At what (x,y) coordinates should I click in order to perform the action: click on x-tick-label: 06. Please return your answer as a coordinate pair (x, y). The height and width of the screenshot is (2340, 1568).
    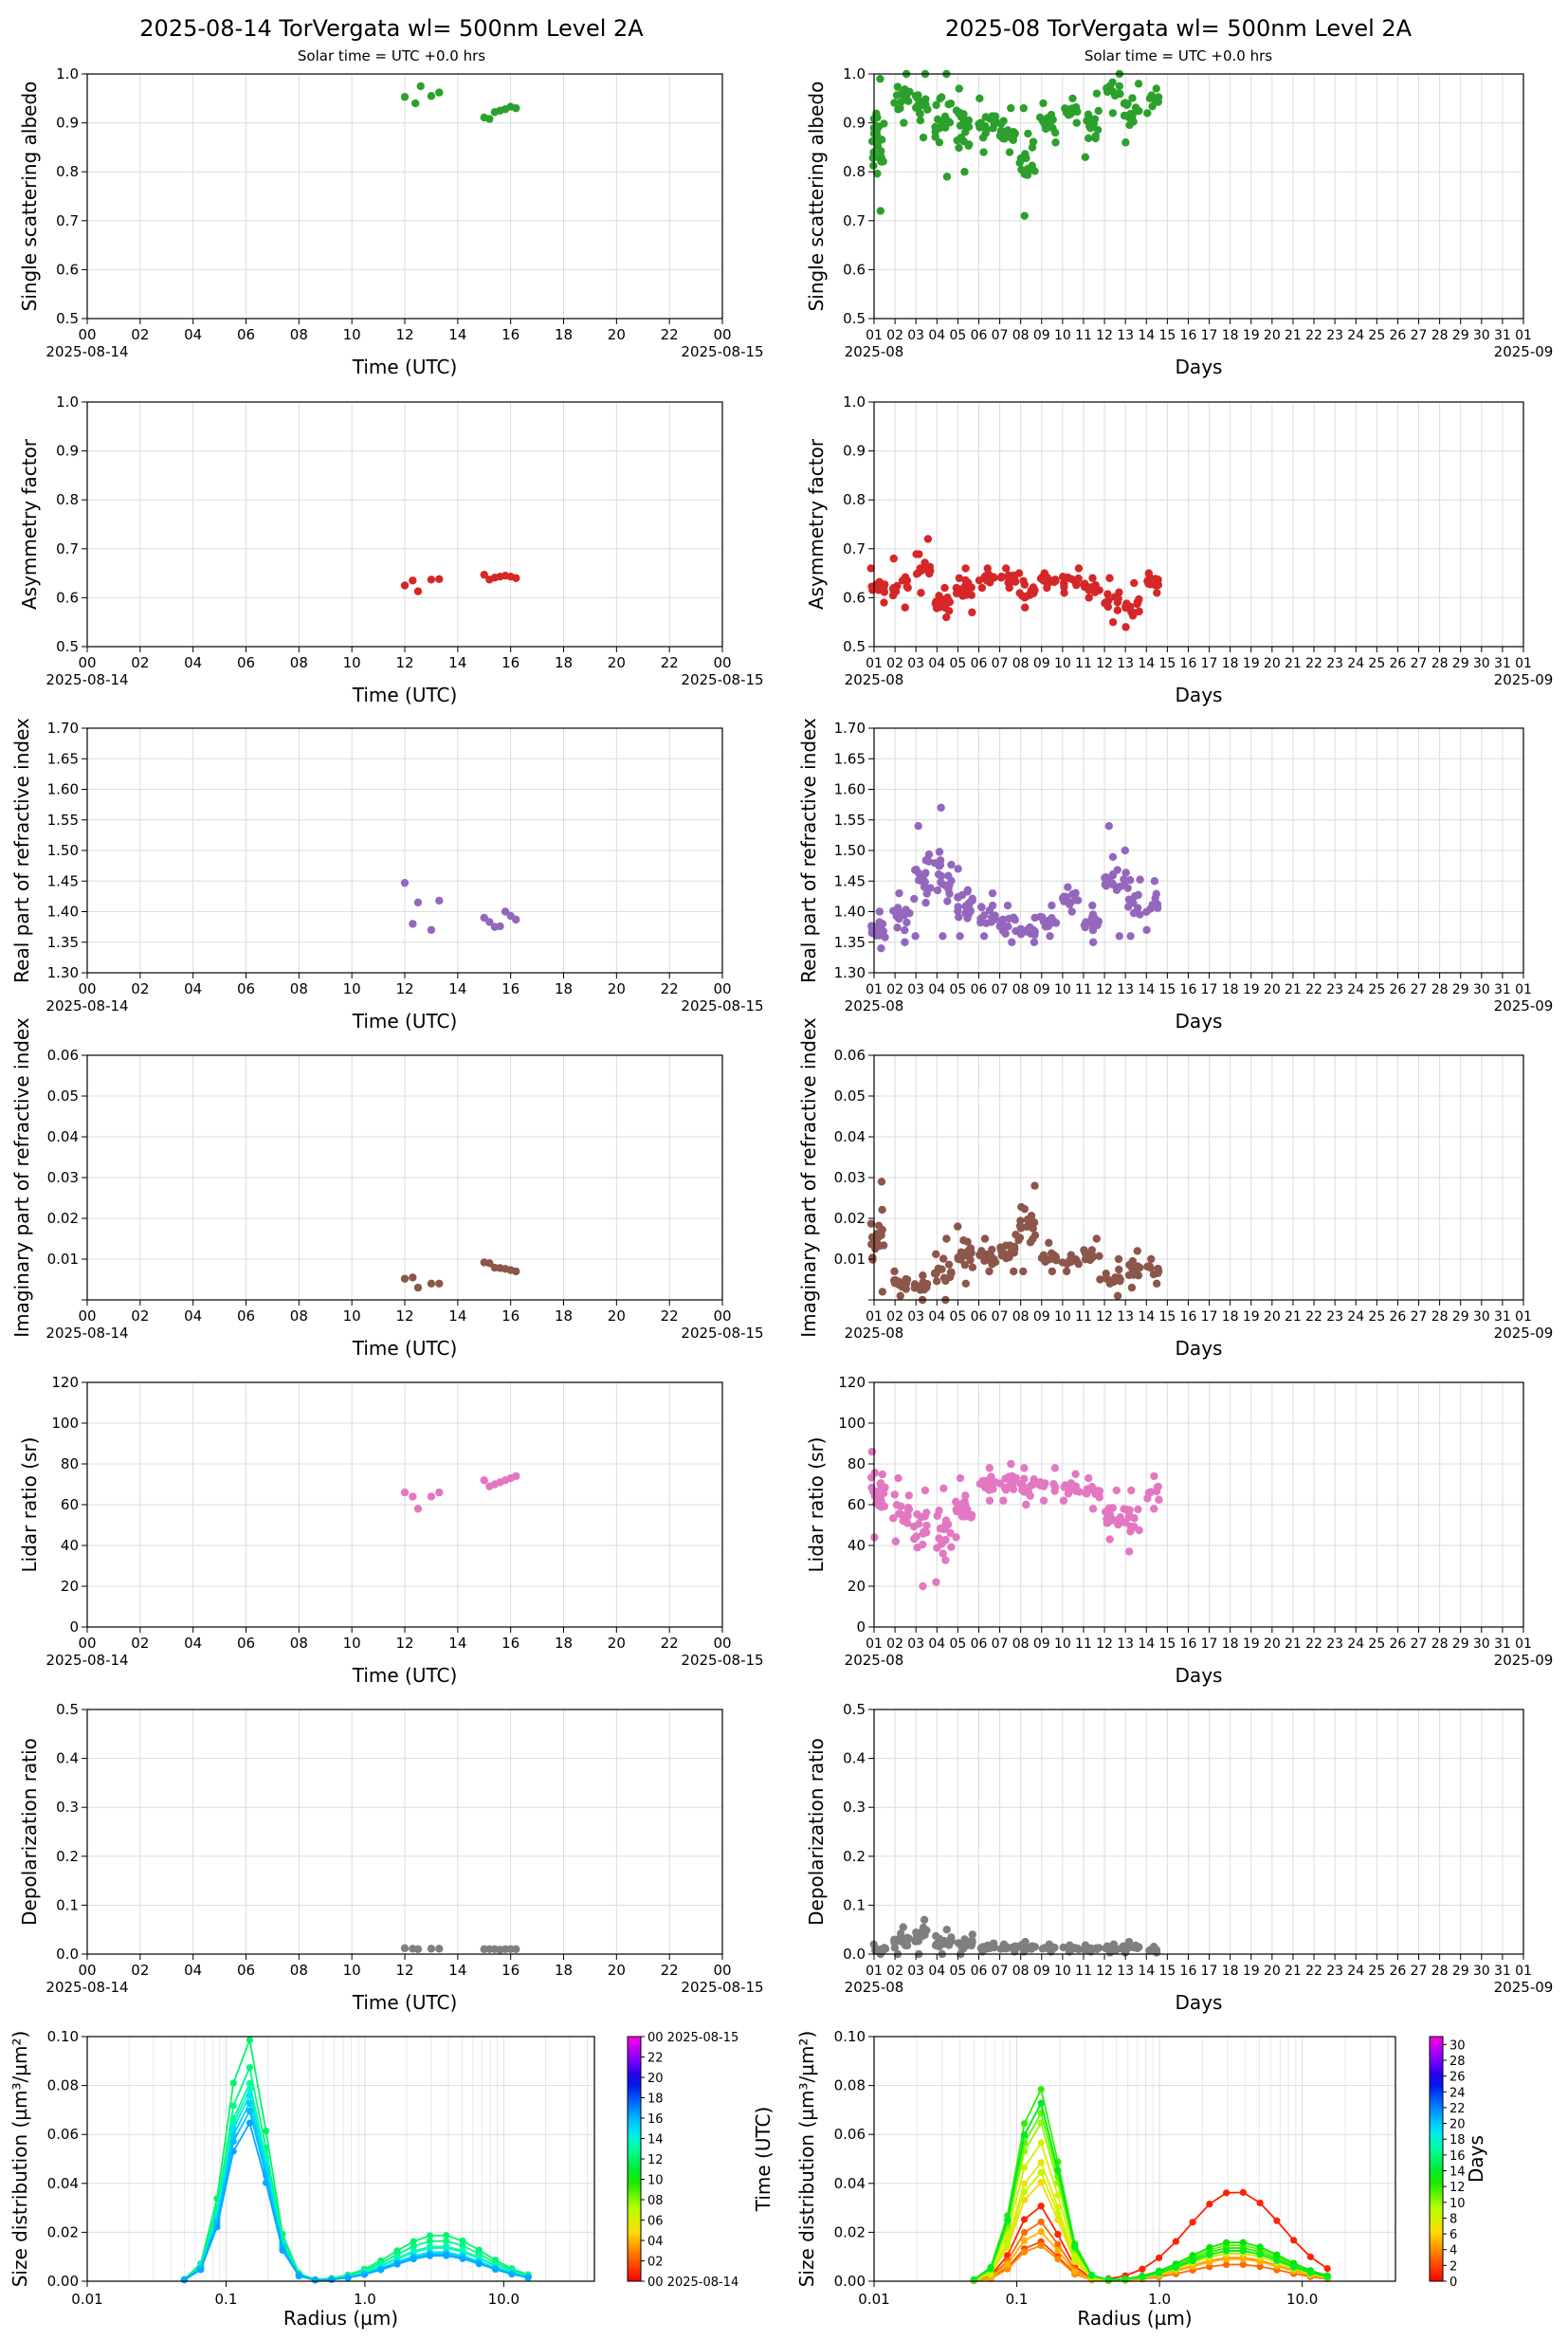
    Looking at the image, I should click on (979, 335).